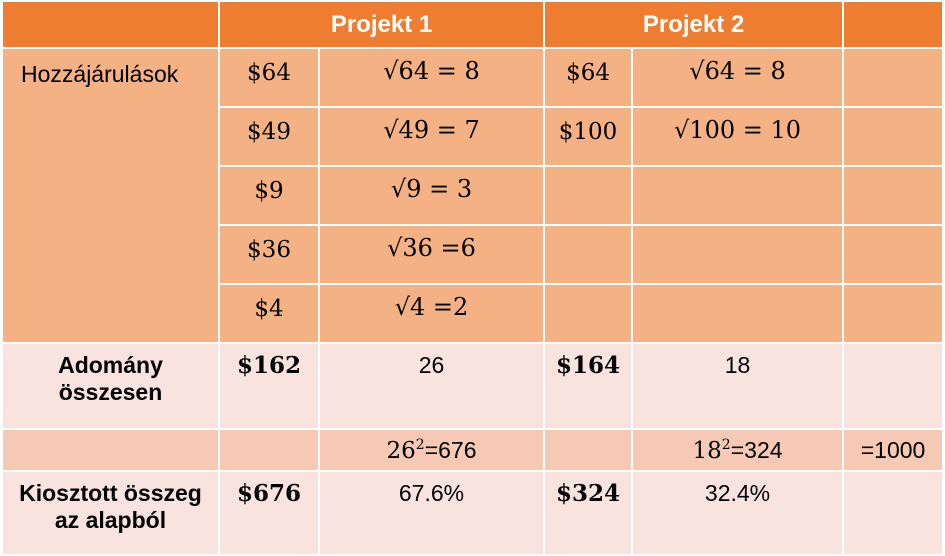 This screenshot has width=945, height=556. Describe the element at coordinates (588, 386) in the screenshot. I see `p2-donation-total: $164` at that location.